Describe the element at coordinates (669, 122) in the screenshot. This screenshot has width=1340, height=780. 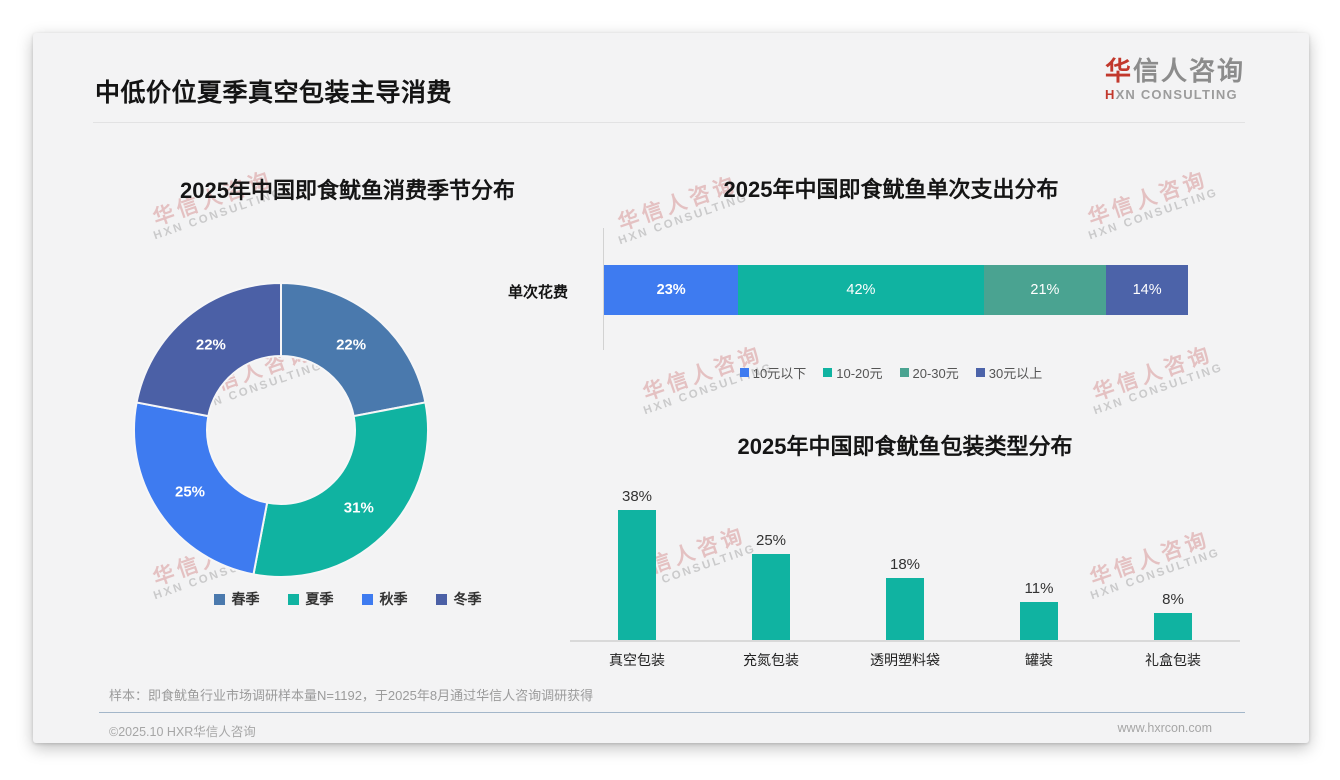
I see `title-divider` at that location.